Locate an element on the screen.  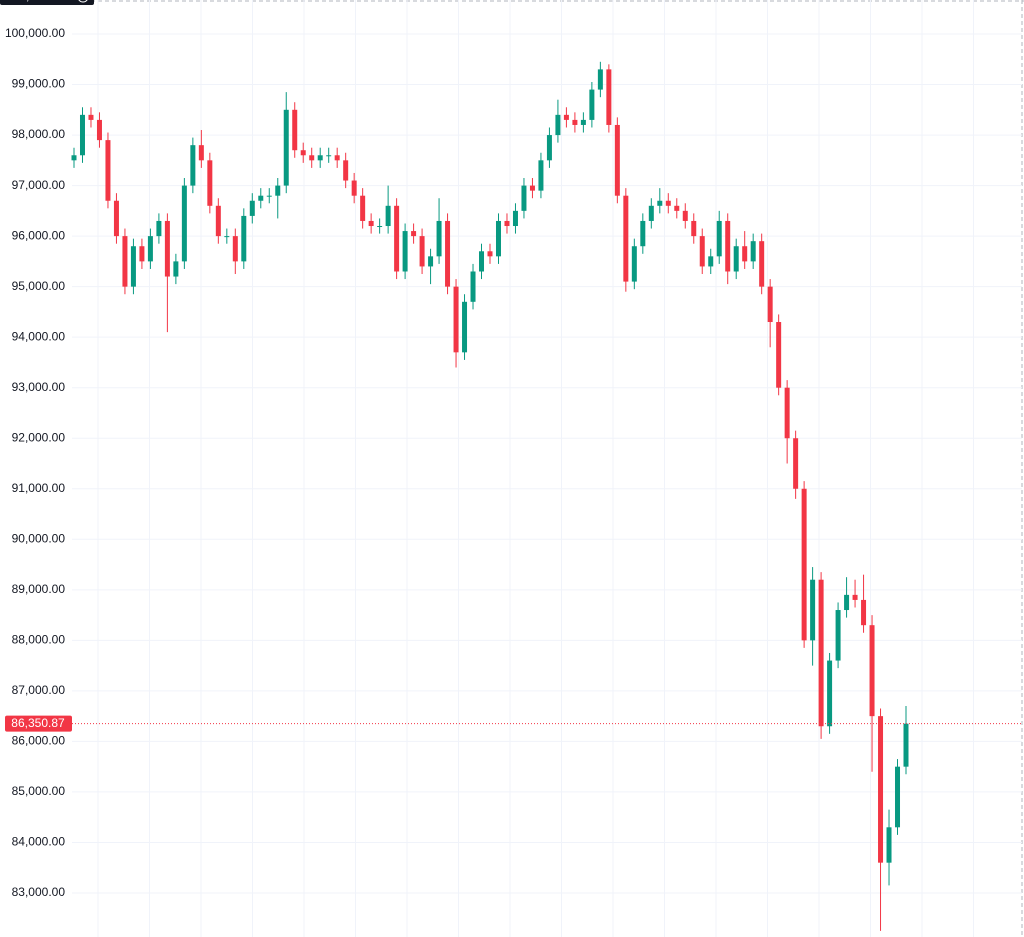
y-tick-label: 88,000.00 is located at coordinates (39, 640).